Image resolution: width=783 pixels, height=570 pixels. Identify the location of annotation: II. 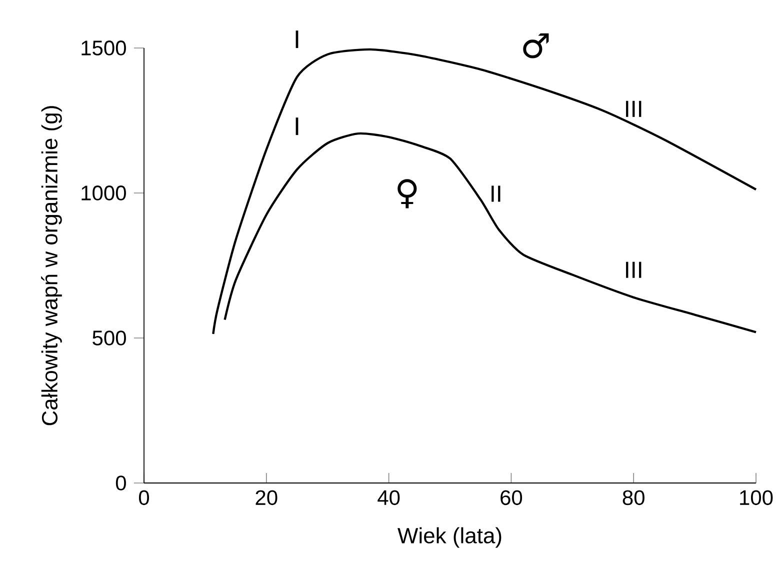
(496, 194).